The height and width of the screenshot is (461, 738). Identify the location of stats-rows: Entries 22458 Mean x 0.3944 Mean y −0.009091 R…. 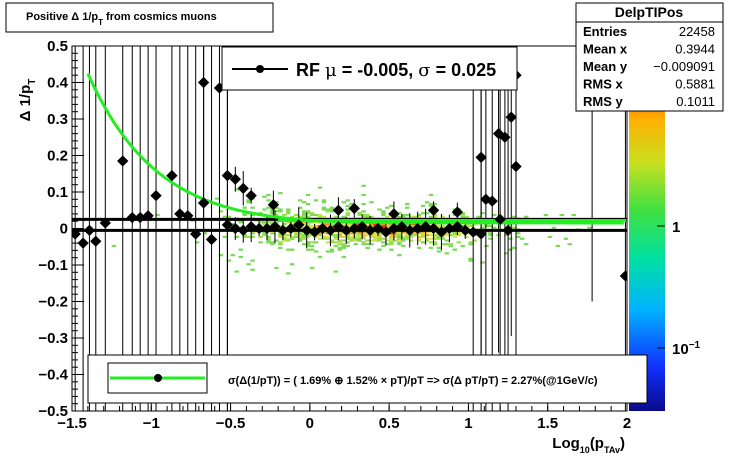
(649, 66).